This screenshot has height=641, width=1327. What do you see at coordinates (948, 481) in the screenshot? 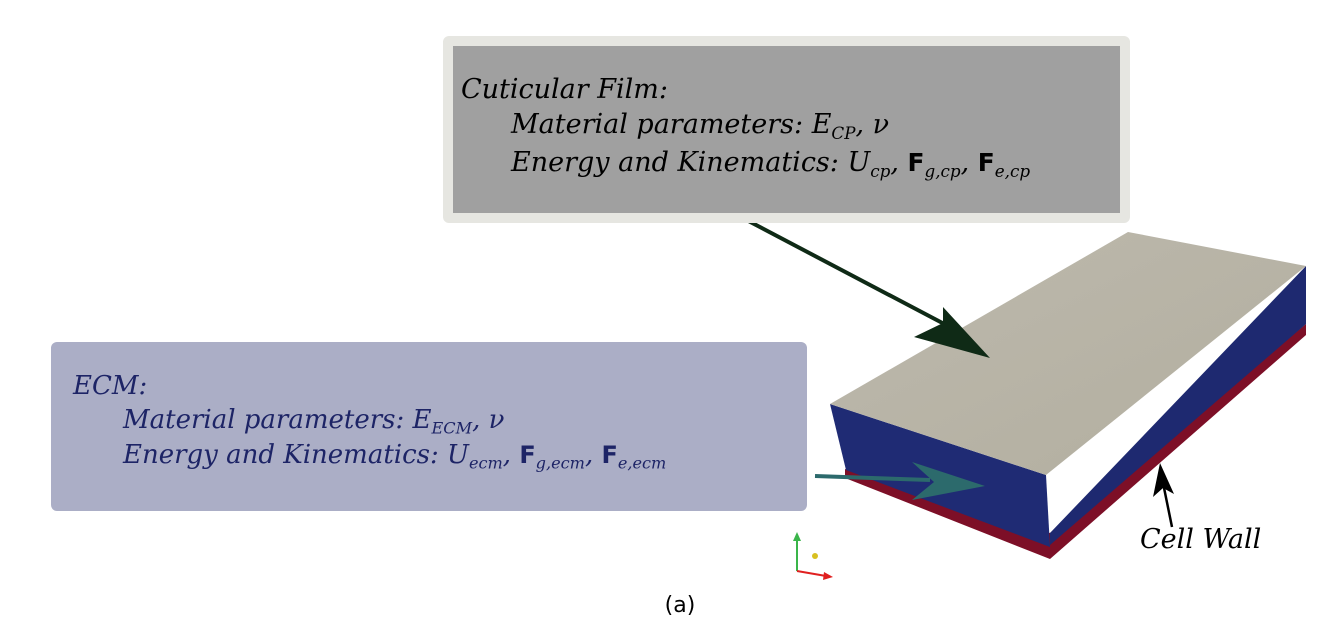
I see `ecm-arrow-head` at bounding box center [948, 481].